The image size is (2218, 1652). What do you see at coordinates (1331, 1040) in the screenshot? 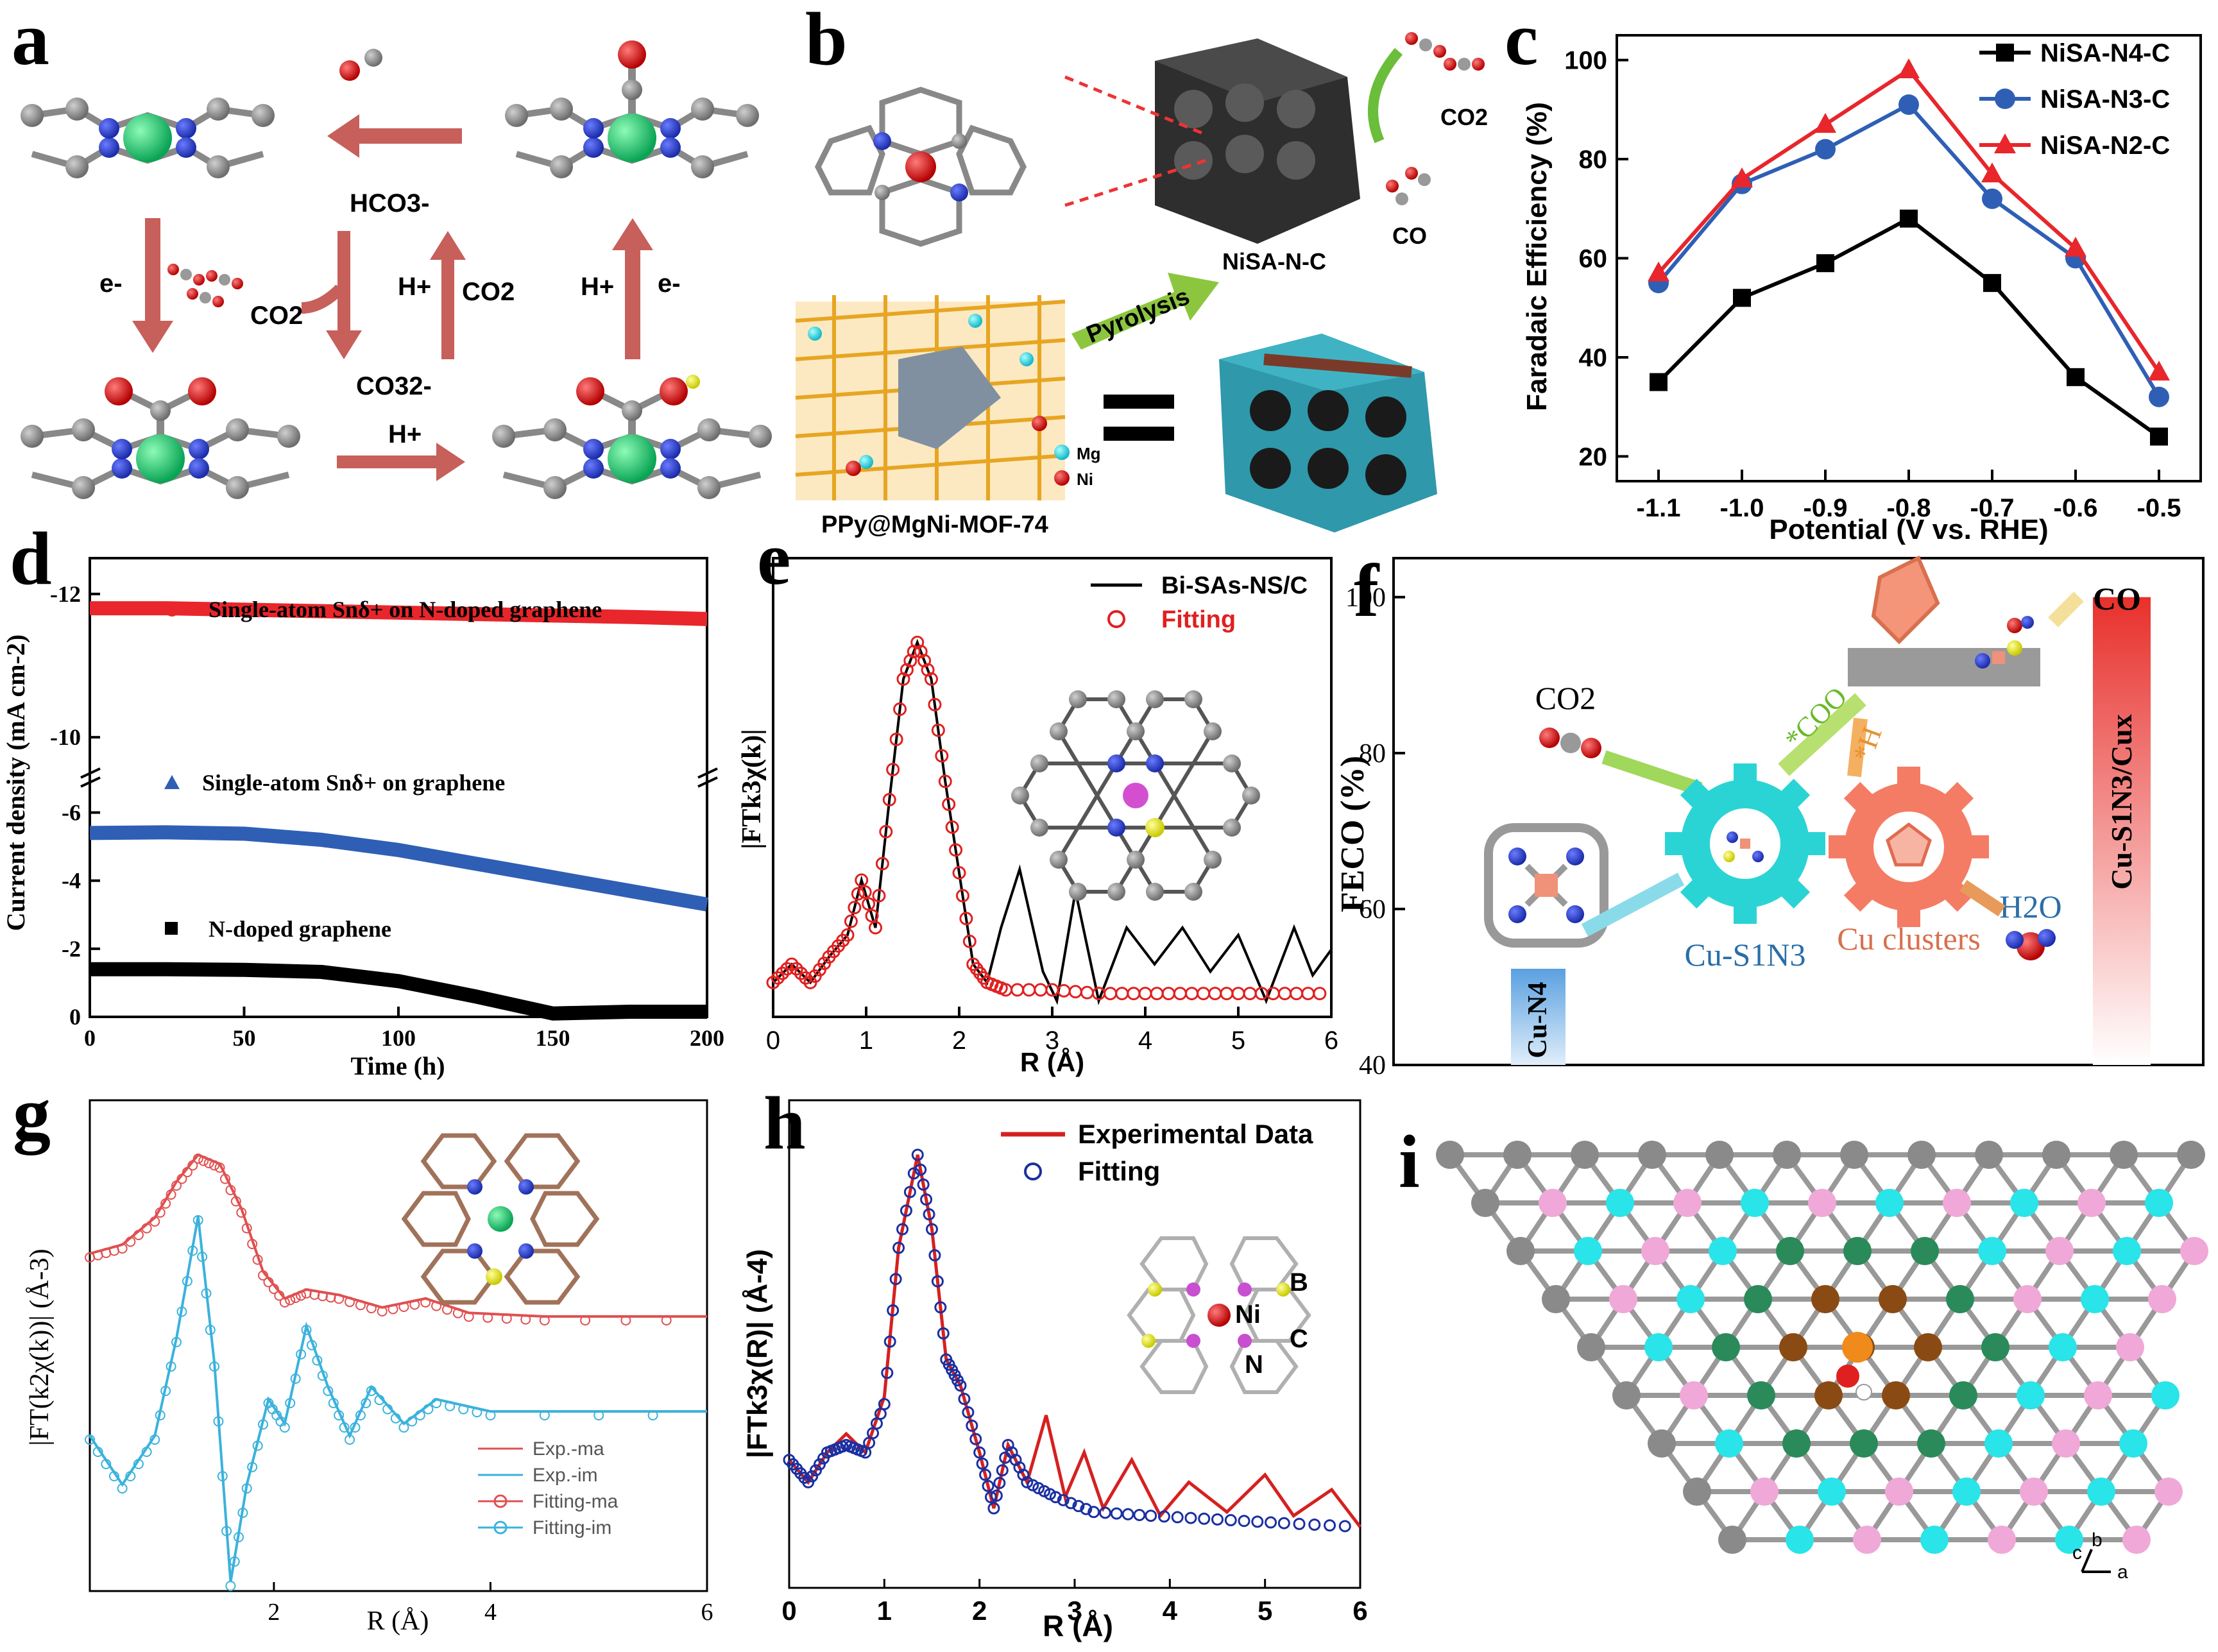
I see `x-tick-label-e: 6` at bounding box center [1331, 1040].